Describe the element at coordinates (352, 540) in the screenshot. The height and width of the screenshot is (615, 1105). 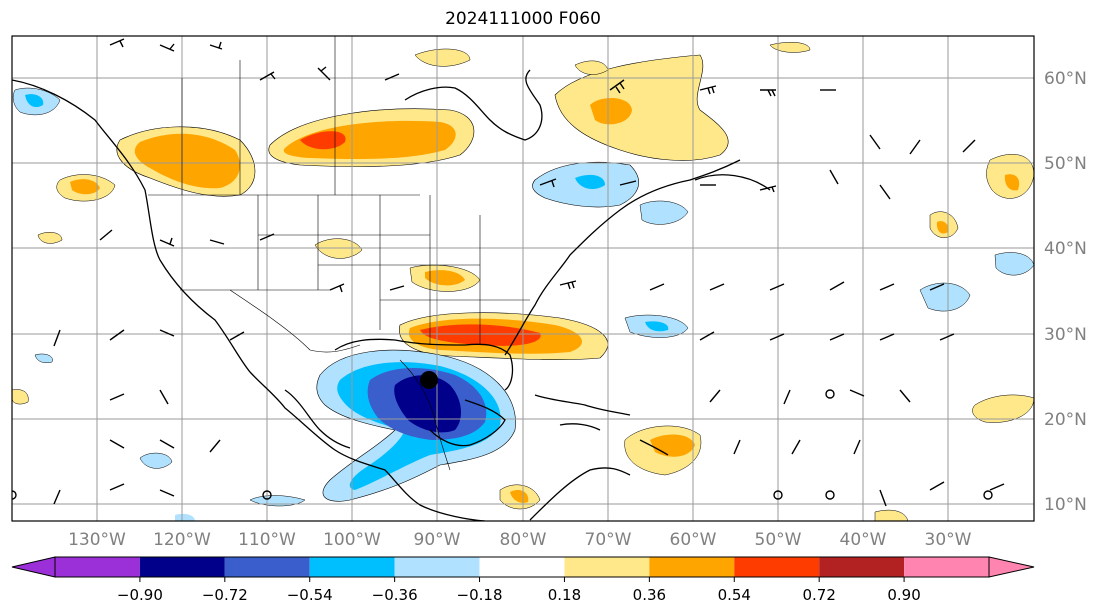
I see `lon-label: 100°W` at that location.